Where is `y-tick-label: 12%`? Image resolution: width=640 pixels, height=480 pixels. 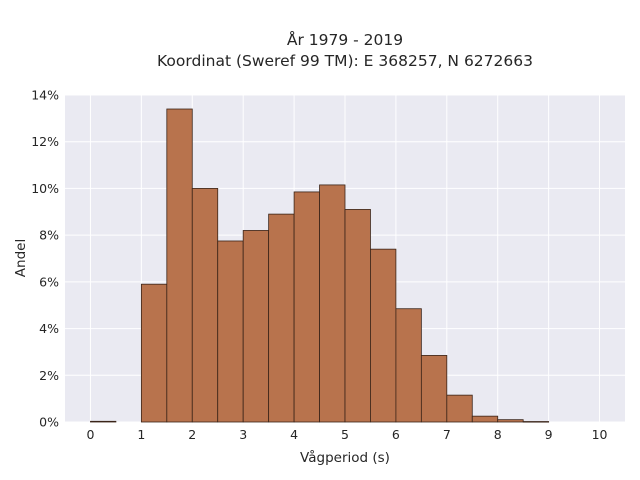 y-tick-label: 12% is located at coordinates (45, 141).